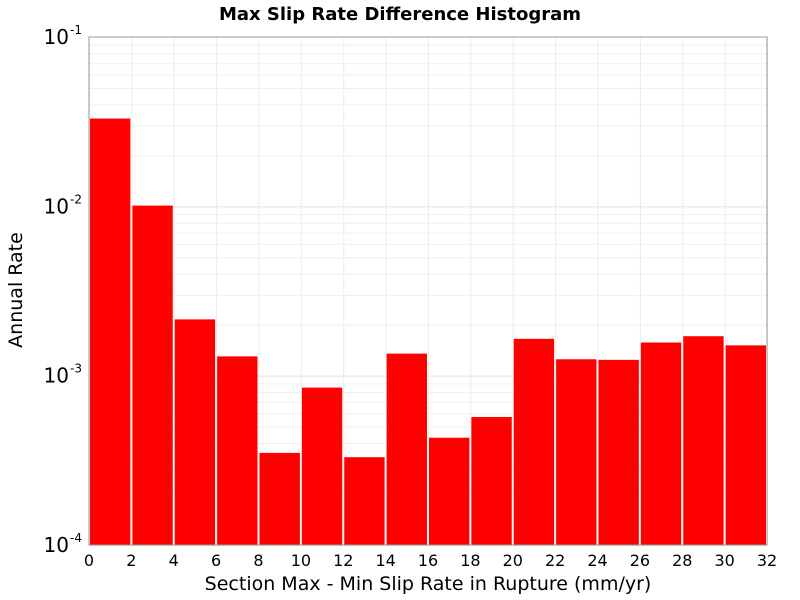 The image size is (800, 600). What do you see at coordinates (385, 560) in the screenshot?
I see `x-tick-label: 14` at bounding box center [385, 560].